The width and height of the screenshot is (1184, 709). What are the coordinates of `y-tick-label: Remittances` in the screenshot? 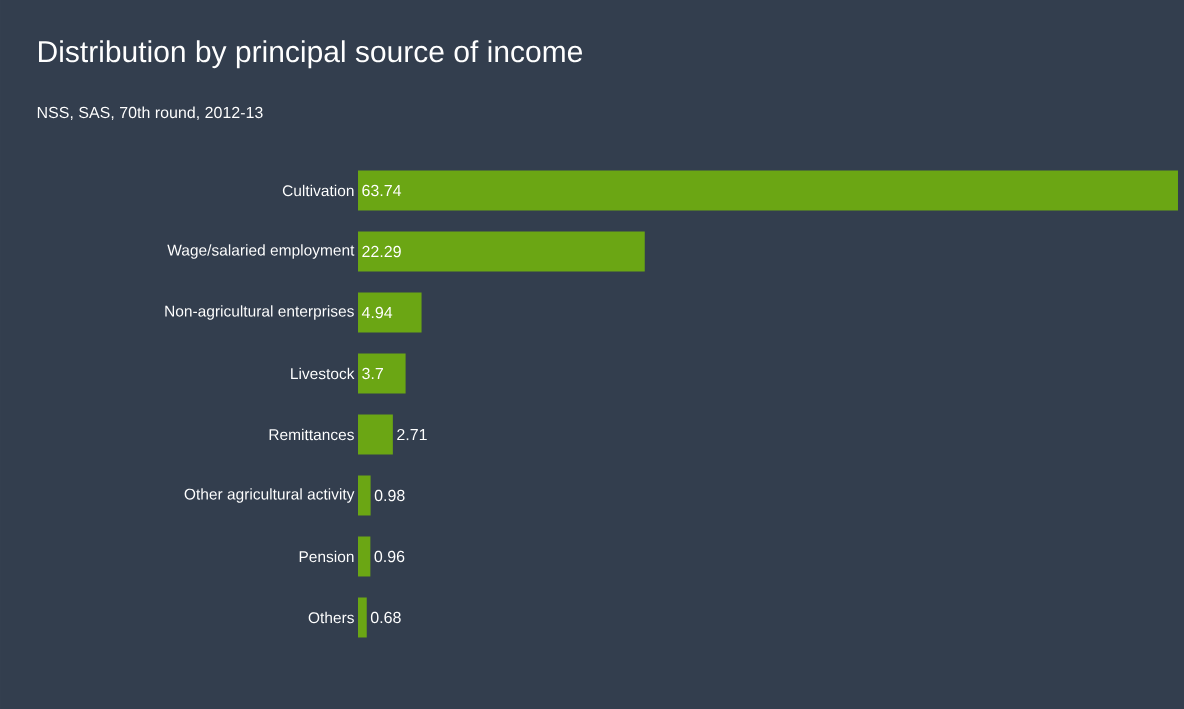 It's located at (311, 434).